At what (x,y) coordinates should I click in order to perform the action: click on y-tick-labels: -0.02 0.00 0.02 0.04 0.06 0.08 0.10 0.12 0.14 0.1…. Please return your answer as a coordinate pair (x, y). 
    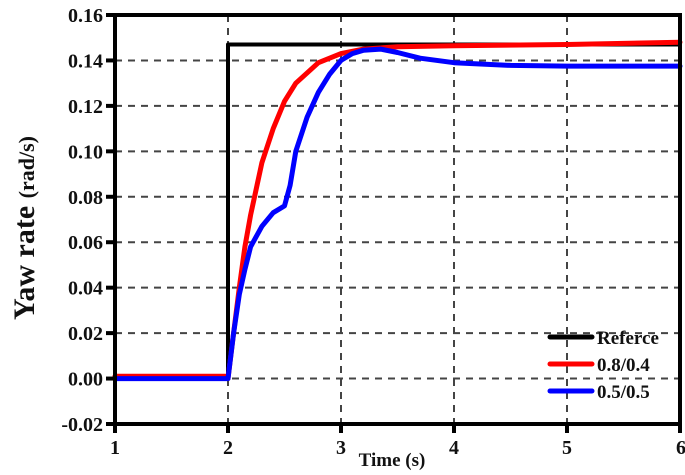
    Looking at the image, I should click on (82, 220).